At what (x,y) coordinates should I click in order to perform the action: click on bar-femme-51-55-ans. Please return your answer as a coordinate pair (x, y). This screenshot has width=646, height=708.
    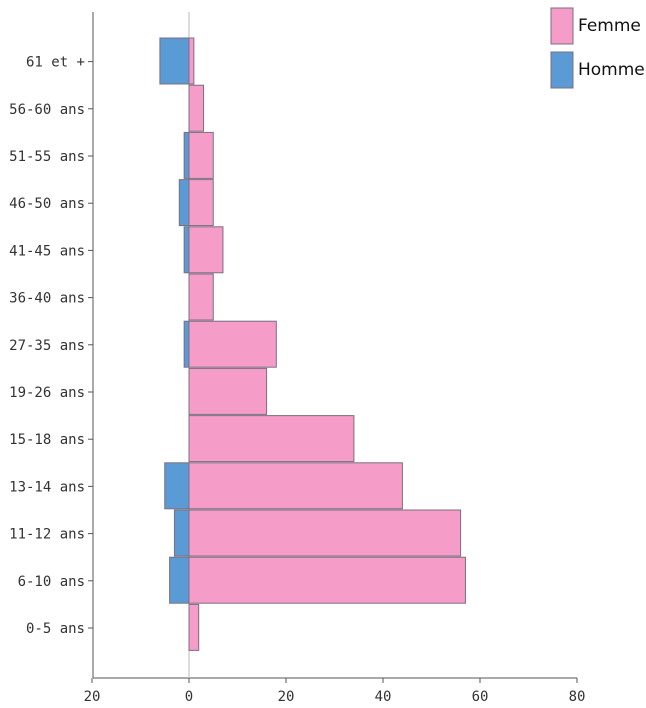
    Looking at the image, I should click on (201, 155).